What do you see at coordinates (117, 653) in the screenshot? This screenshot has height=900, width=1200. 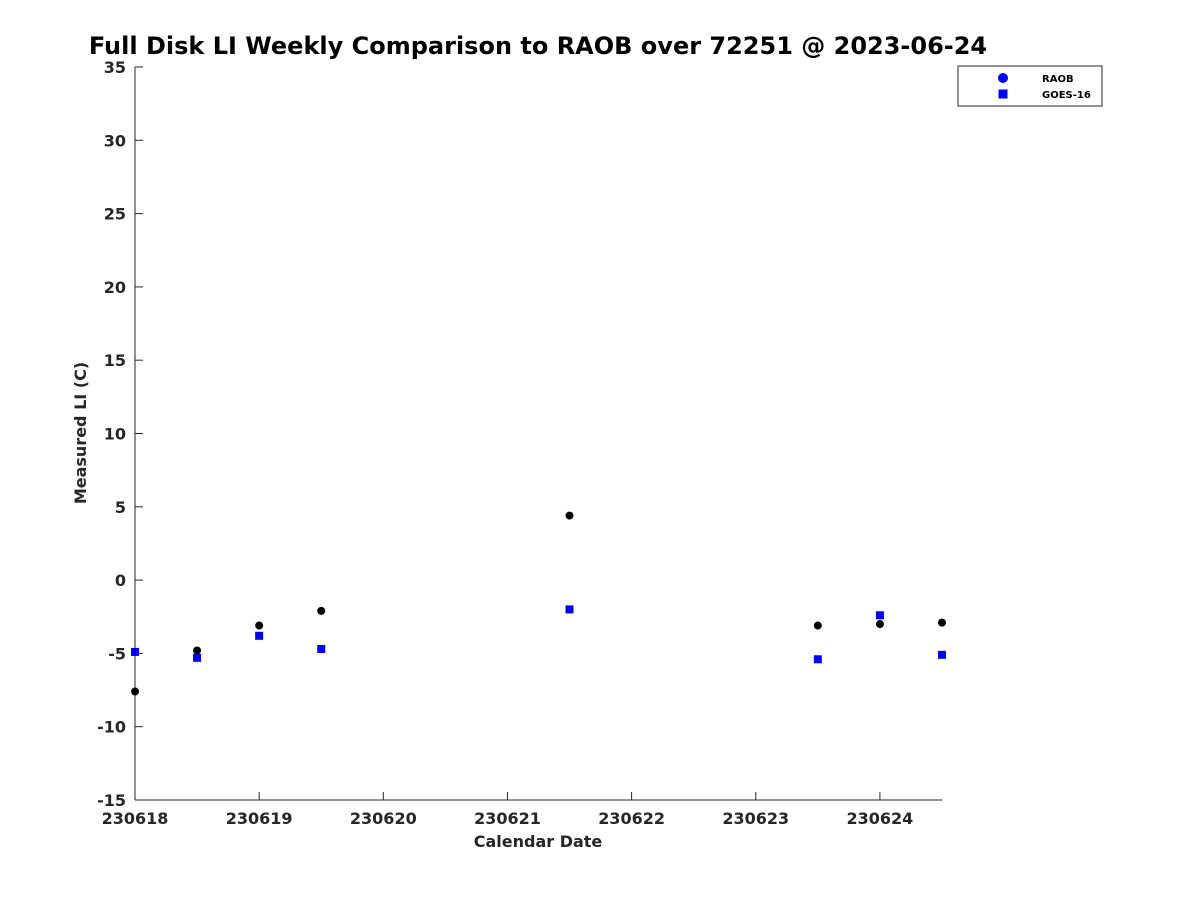 I see `y-tick-label: -5` at bounding box center [117, 653].